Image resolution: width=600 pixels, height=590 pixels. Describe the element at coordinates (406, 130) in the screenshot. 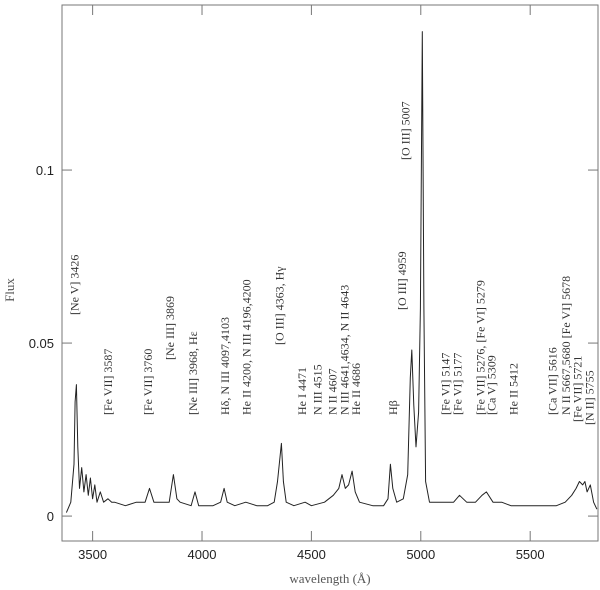

I see `annotation: [O III] 5007` at that location.